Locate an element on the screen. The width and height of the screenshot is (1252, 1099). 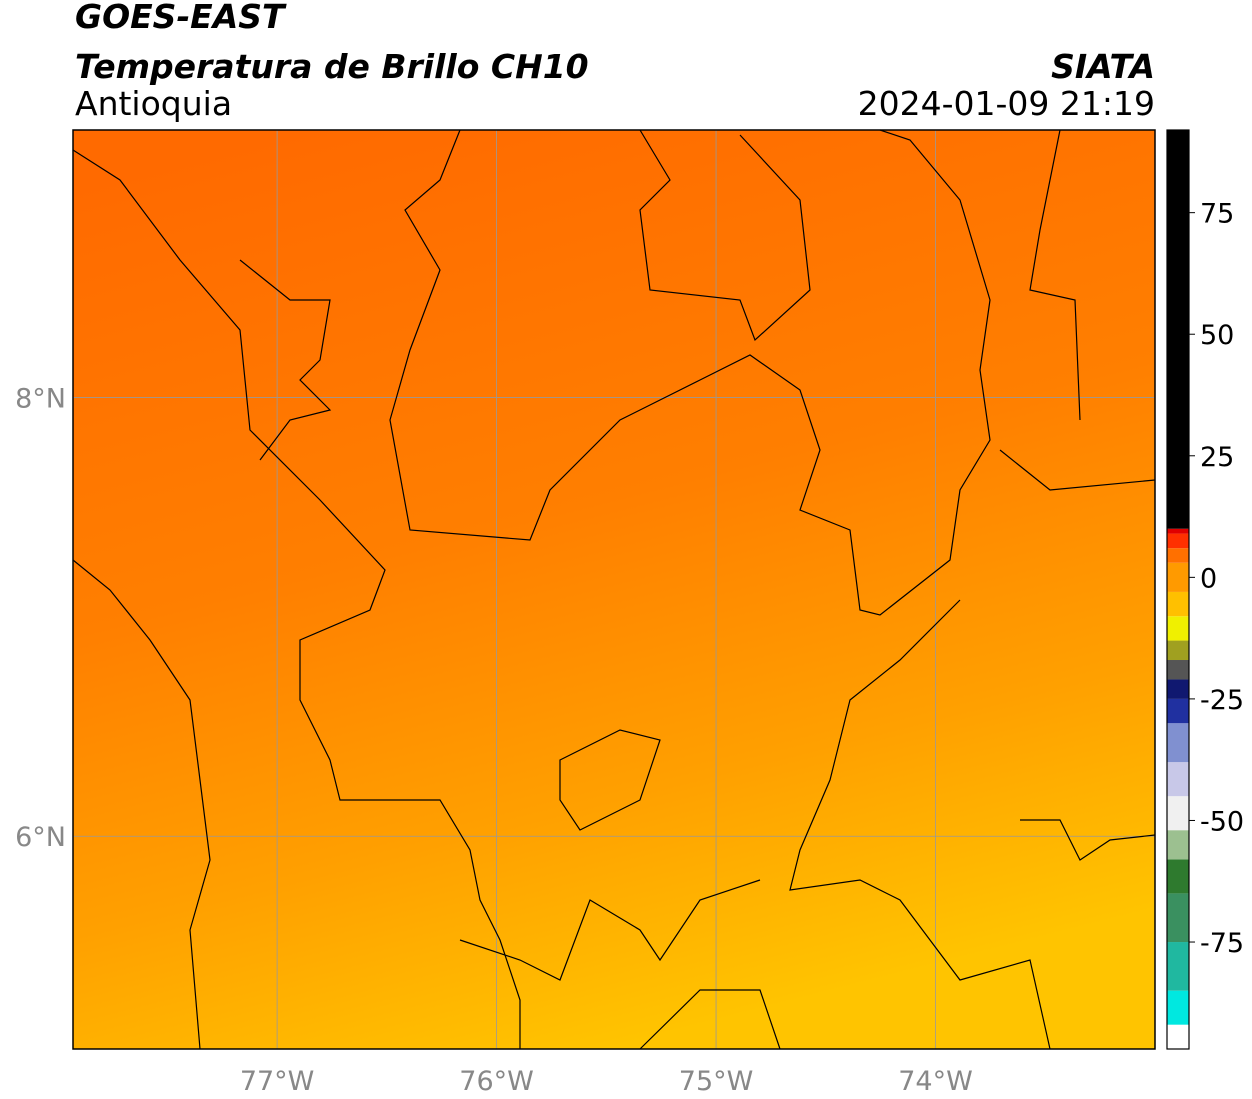
colorbar-tick-label: 75 is located at coordinates (1217, 214).